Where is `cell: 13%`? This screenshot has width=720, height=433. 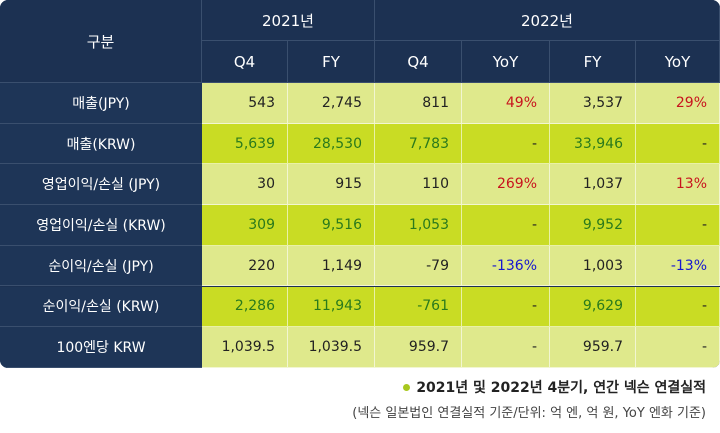
cell: 13% is located at coordinates (678, 185).